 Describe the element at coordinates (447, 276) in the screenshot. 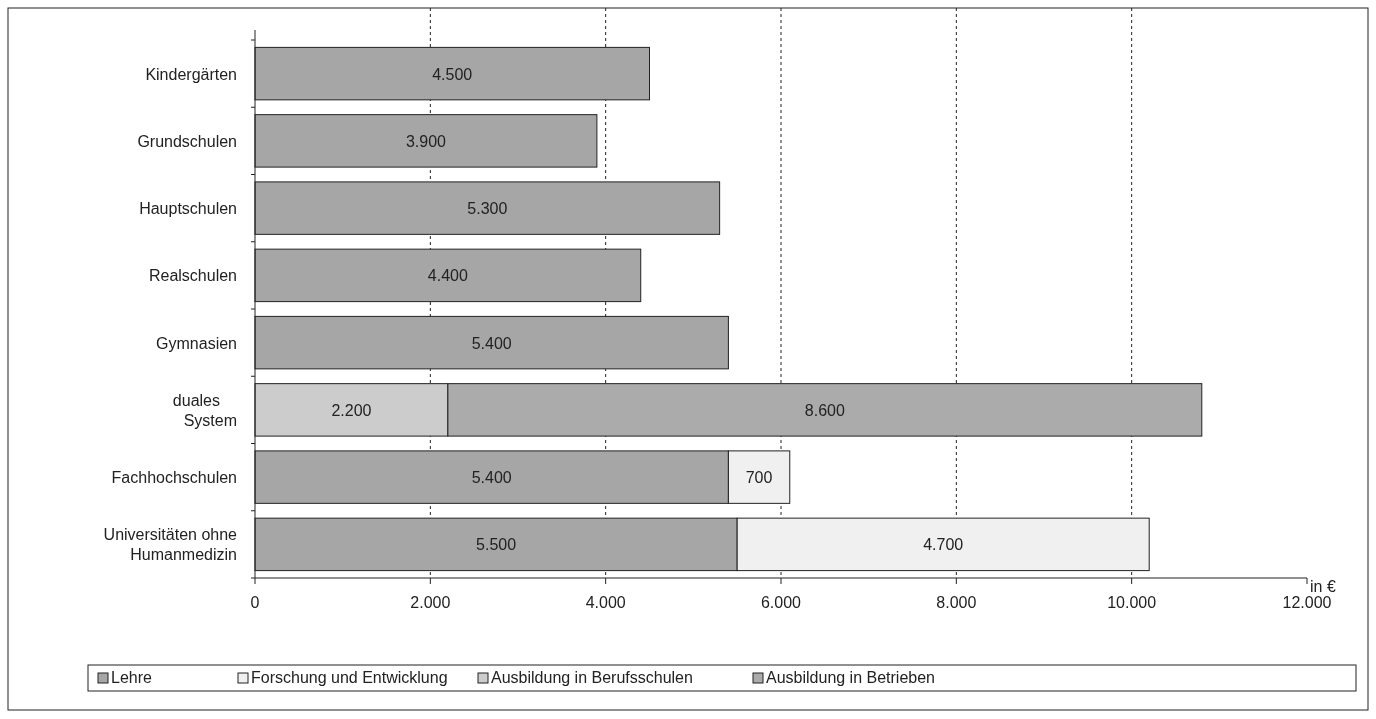

I see `data-label: 4.400` at that location.